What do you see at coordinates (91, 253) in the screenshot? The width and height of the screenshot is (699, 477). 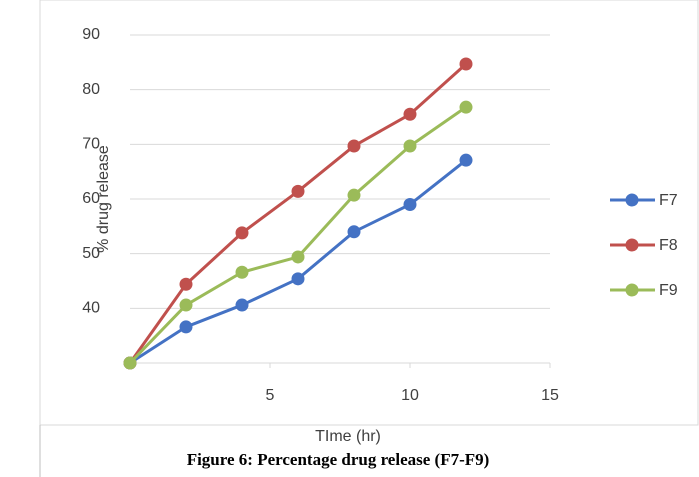 I see `y-tick-label: 50` at bounding box center [91, 253].